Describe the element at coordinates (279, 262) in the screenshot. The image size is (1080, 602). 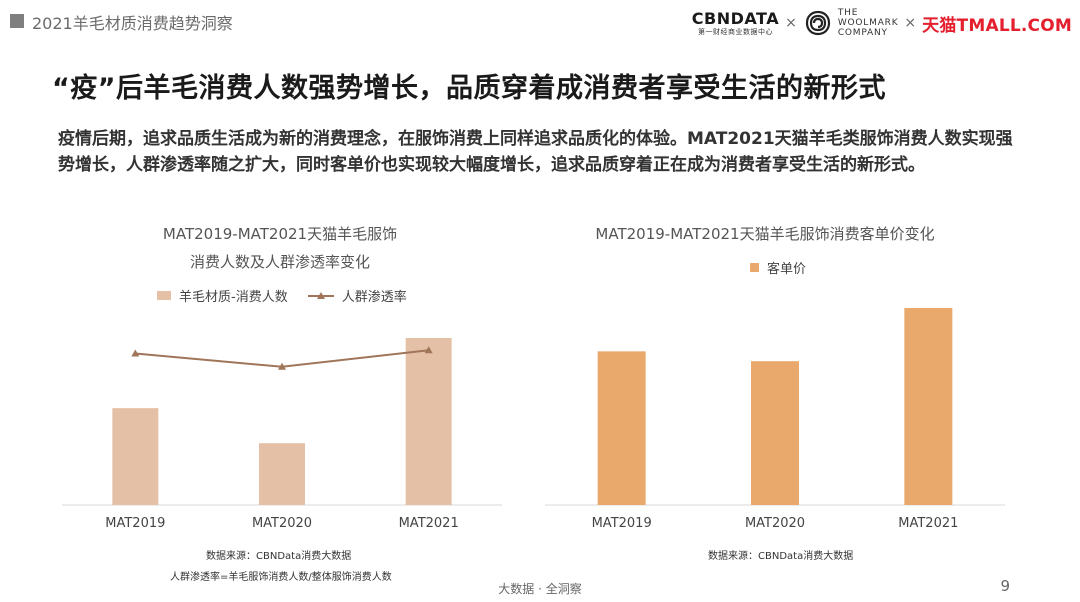
I see `left-chart-title-line-2: 消费人数及人群渗透率变化` at that location.